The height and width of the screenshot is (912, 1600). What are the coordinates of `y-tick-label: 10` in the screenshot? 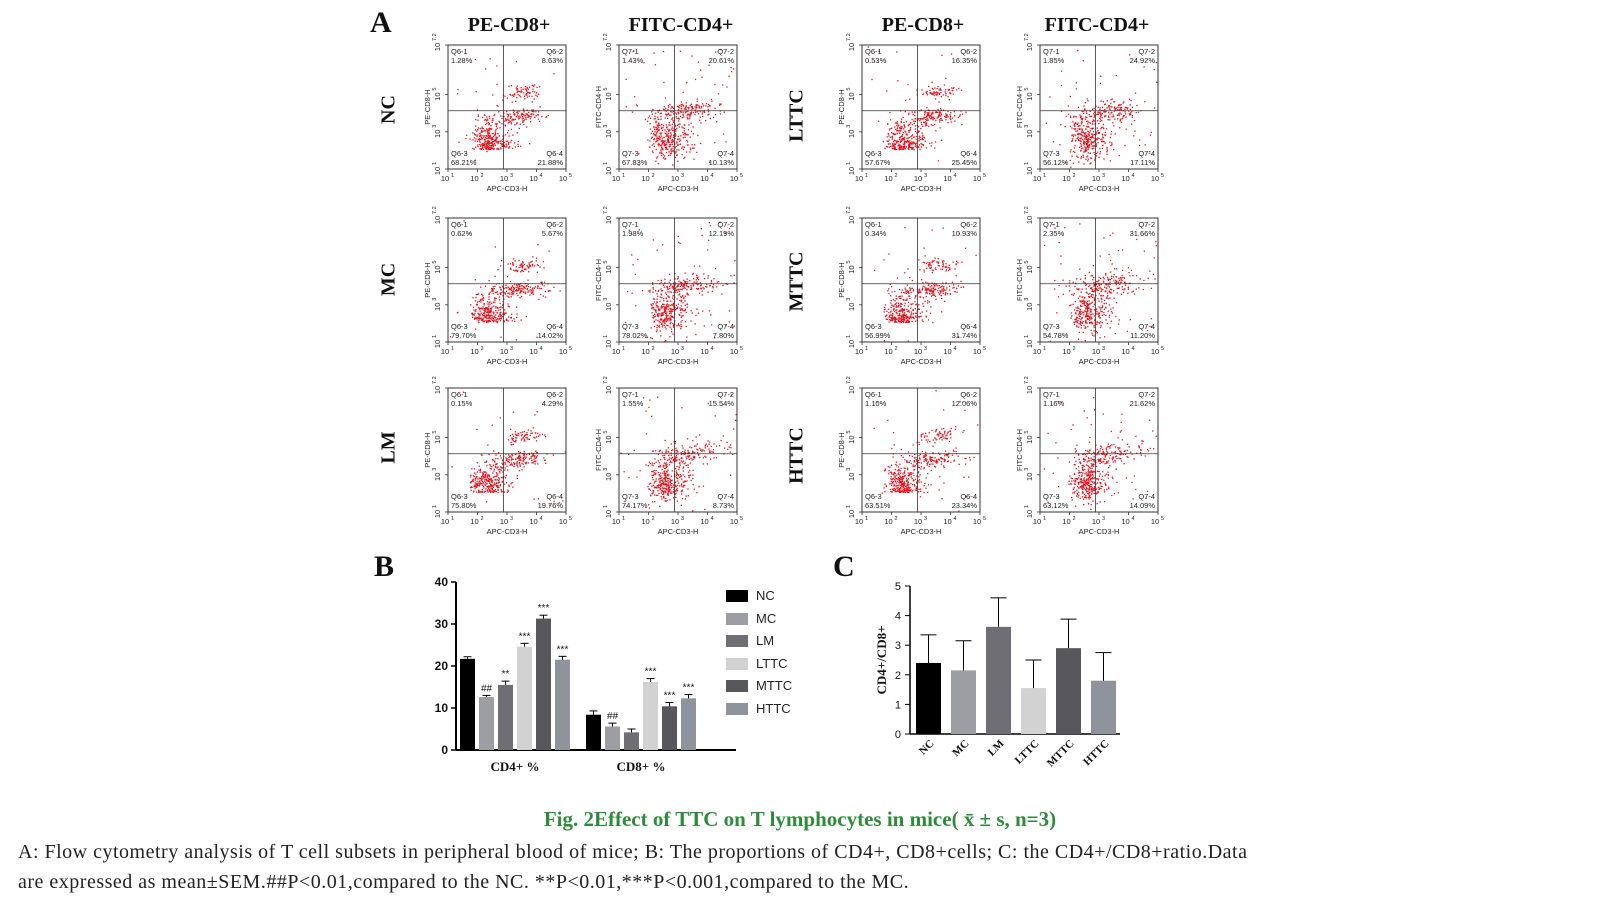 It's located at (437, 269).